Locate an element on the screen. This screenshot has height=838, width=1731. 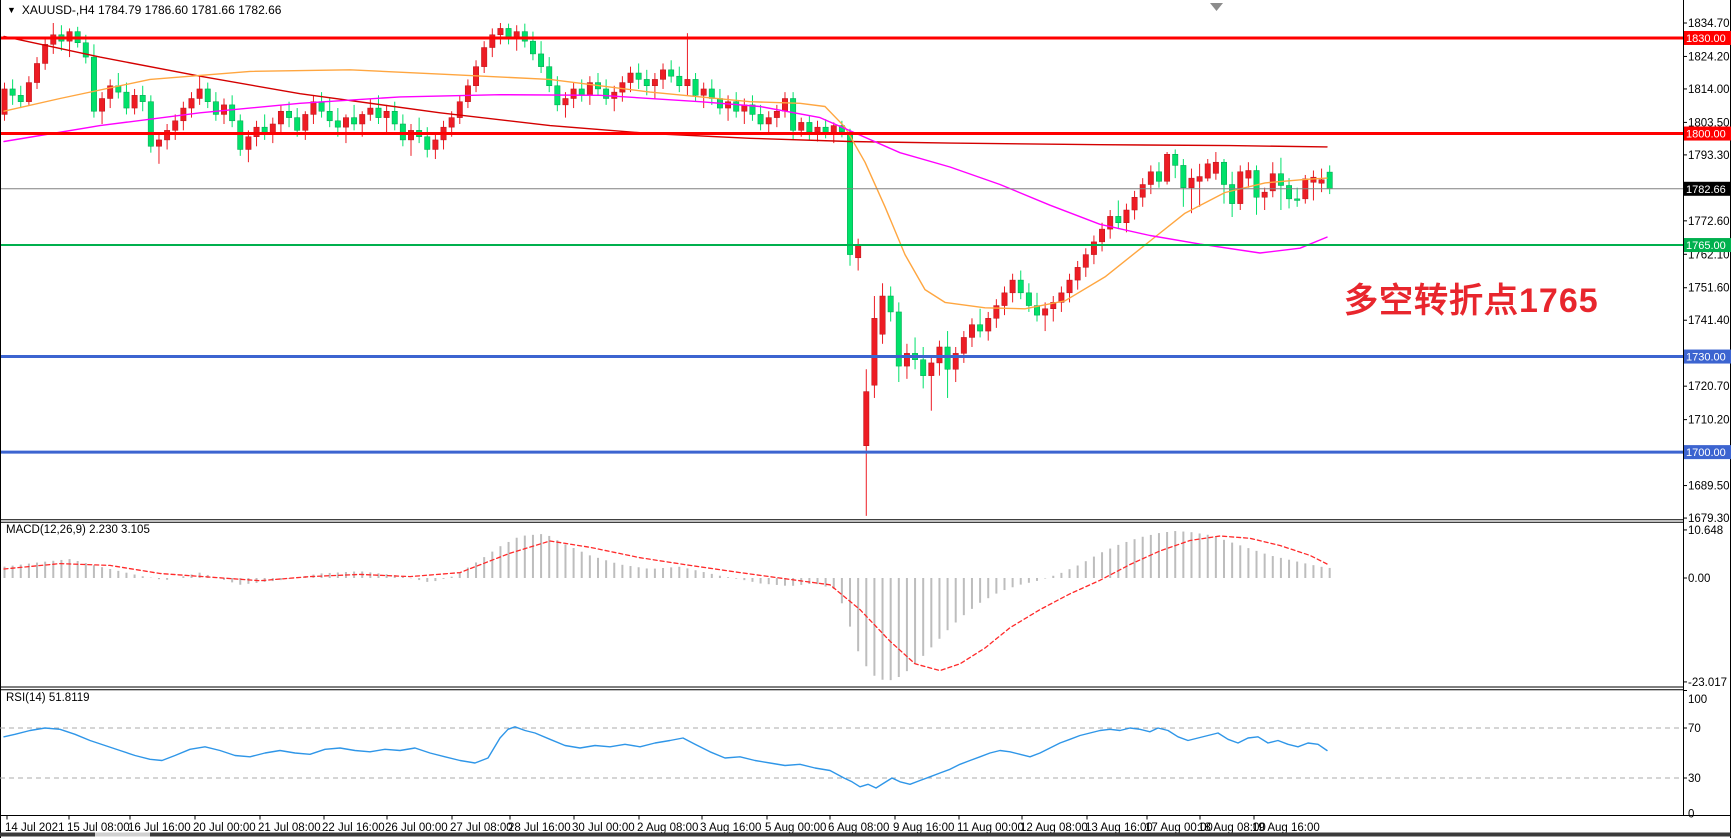
time-tick-label: 20 Jul 00:00 is located at coordinates (224, 828).